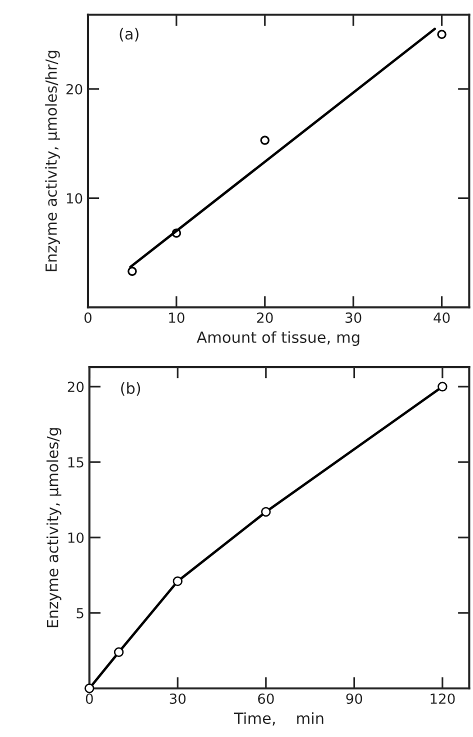 This screenshot has width=473, height=737. What do you see at coordinates (442, 317) in the screenshot?
I see `x-tick-label: 40` at bounding box center [442, 317].